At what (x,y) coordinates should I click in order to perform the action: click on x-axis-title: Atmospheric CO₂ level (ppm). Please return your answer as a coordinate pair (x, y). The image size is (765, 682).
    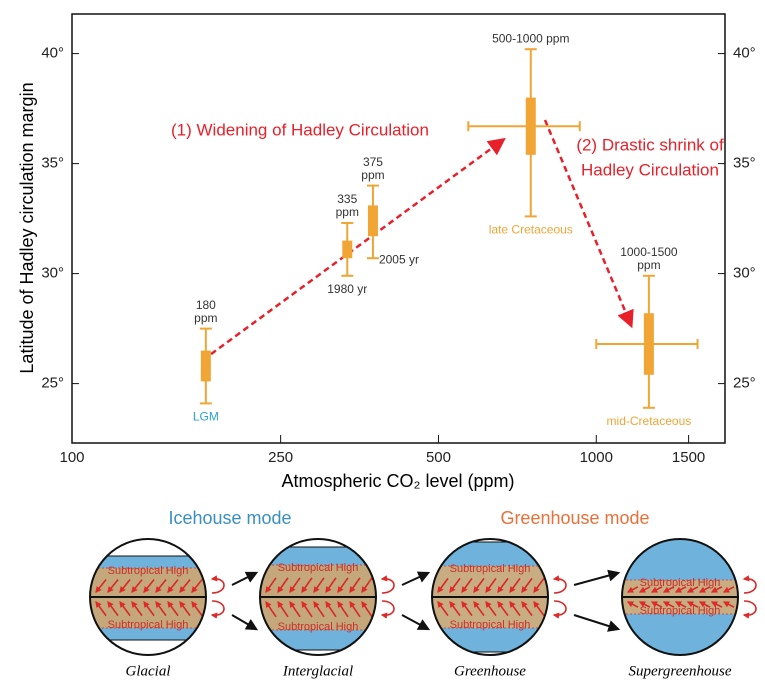
    Looking at the image, I should click on (397, 481).